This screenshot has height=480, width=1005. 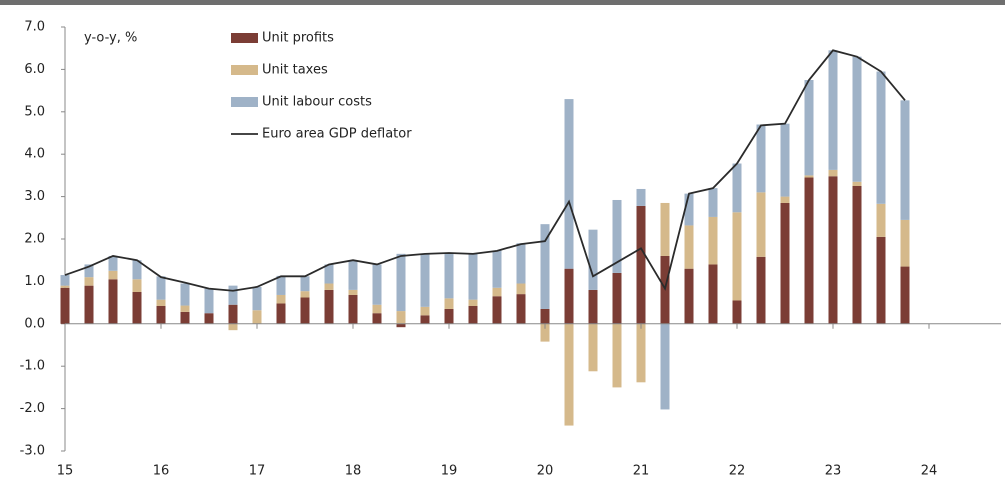 I want to click on y-tick-label: 4.0, so click(x=34, y=154).